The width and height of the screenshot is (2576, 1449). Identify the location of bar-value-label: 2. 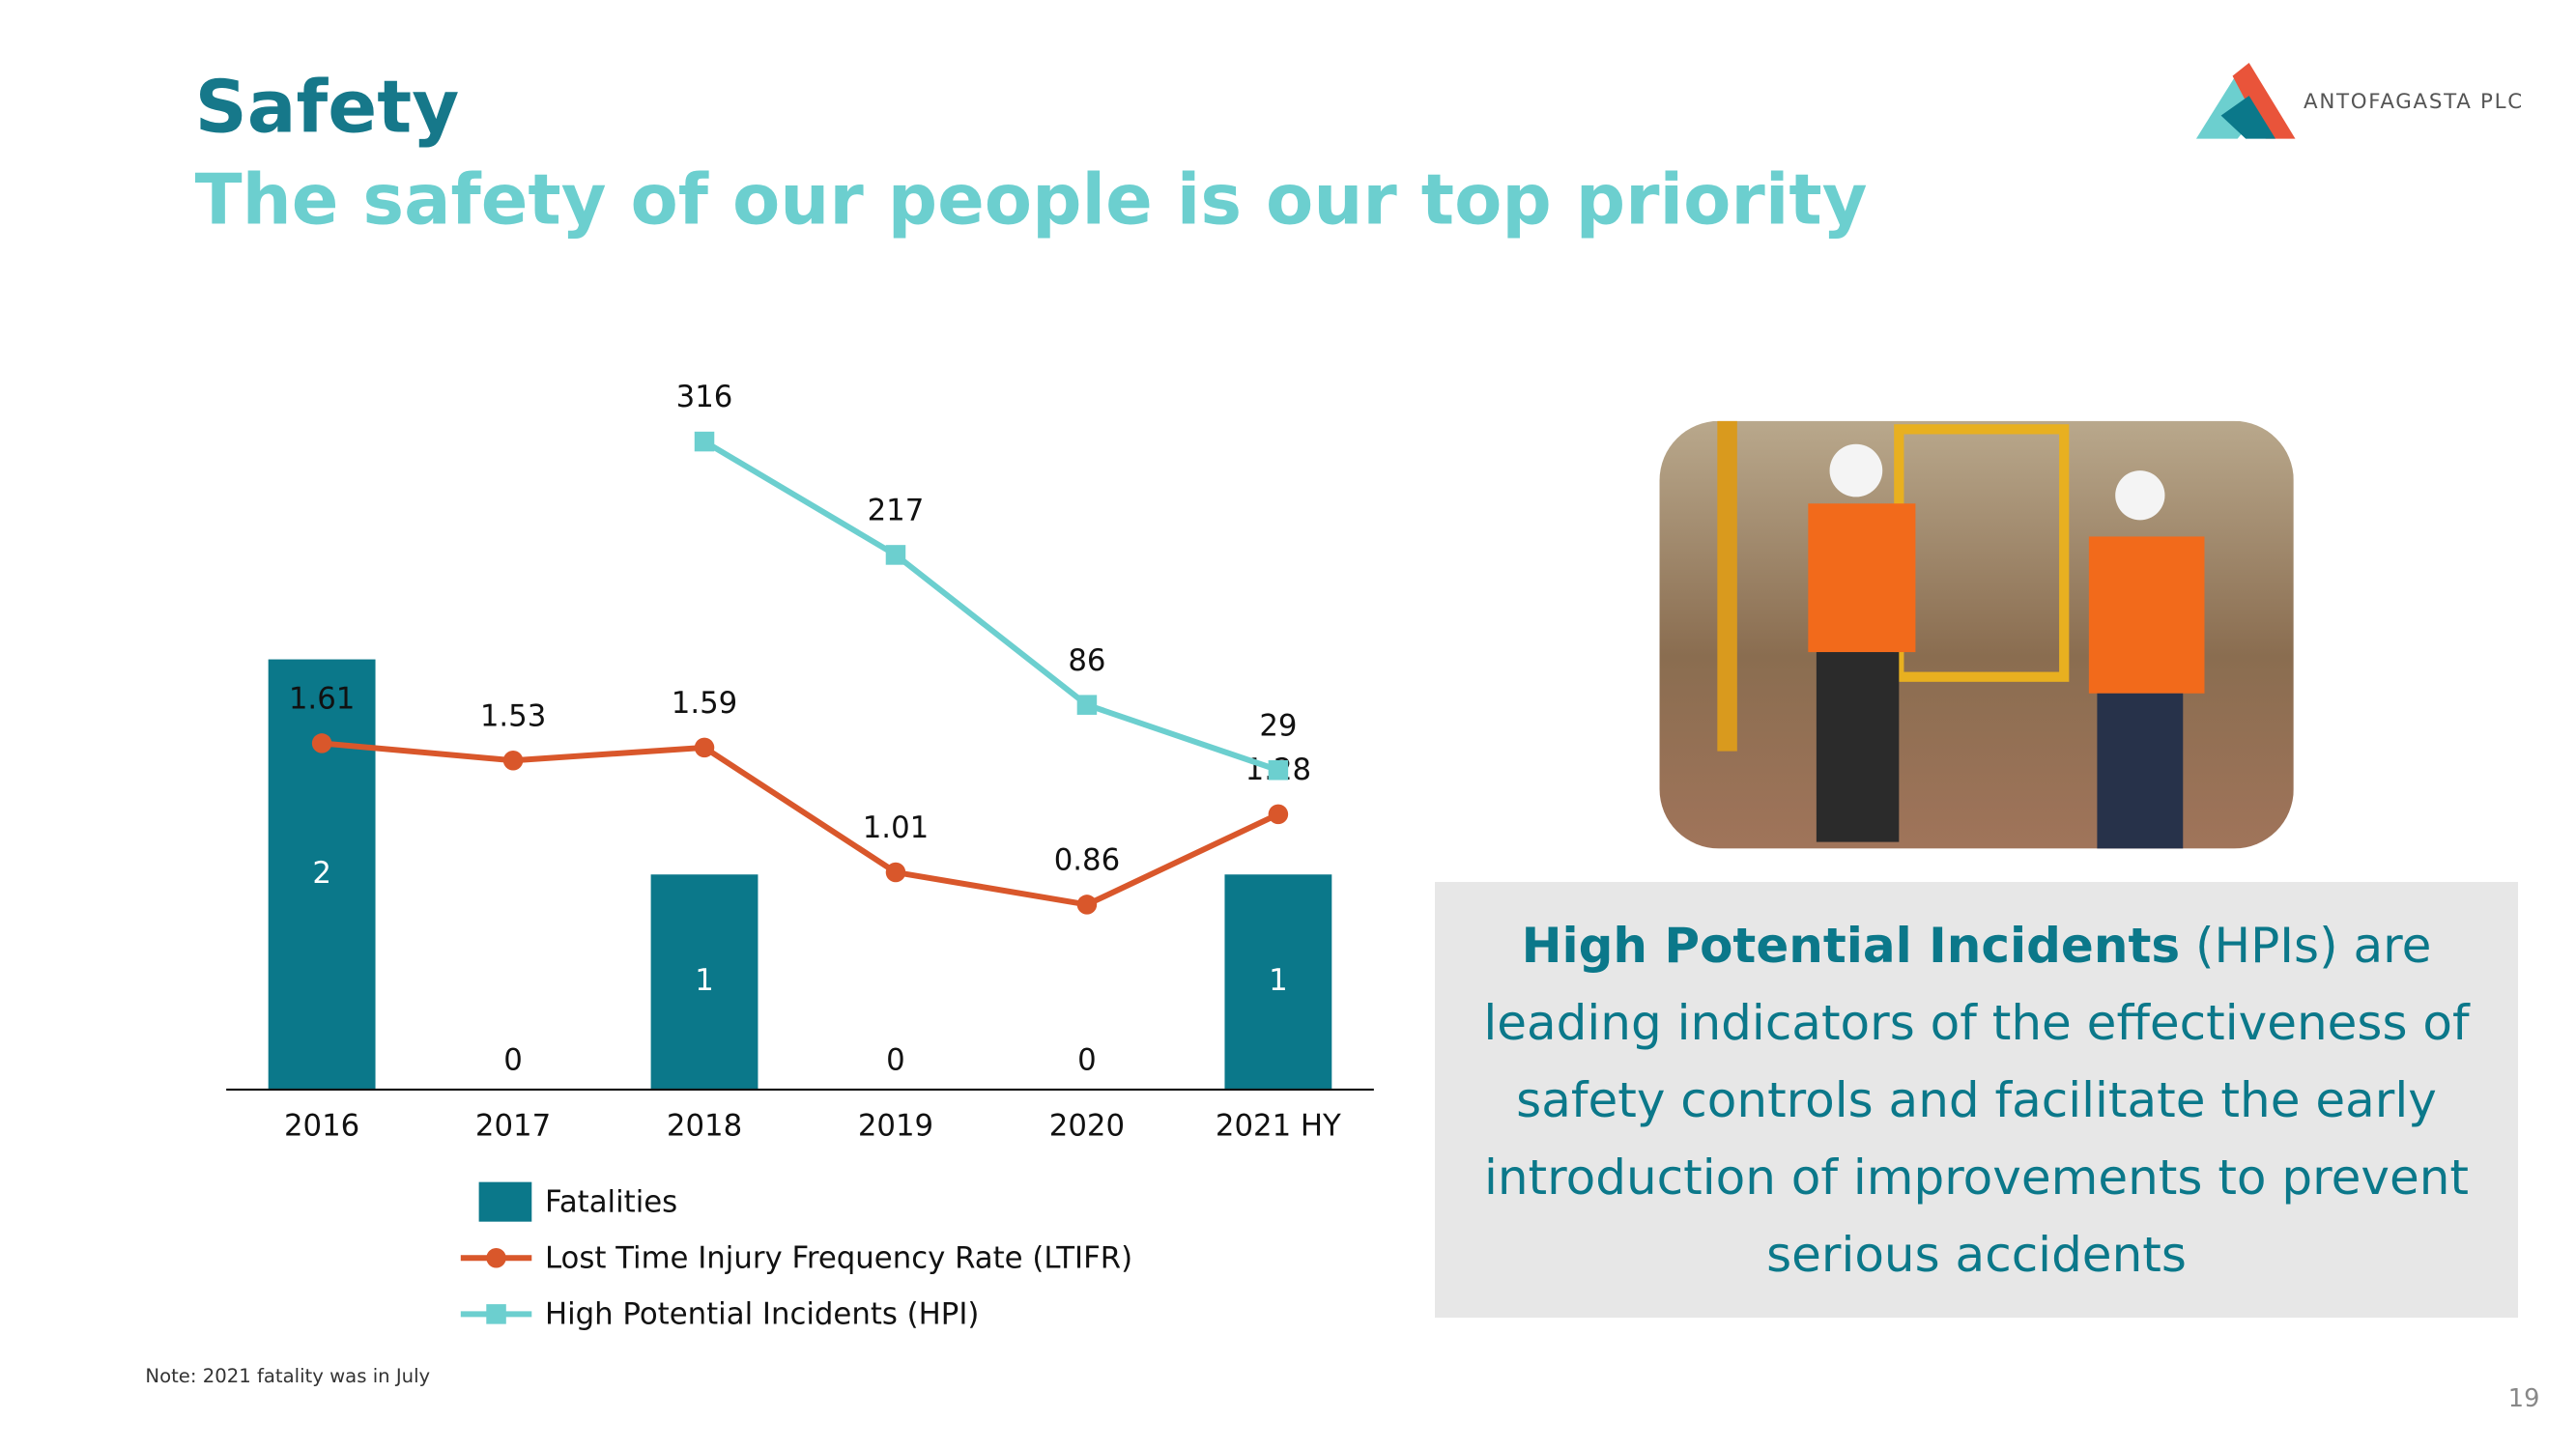
(322, 873).